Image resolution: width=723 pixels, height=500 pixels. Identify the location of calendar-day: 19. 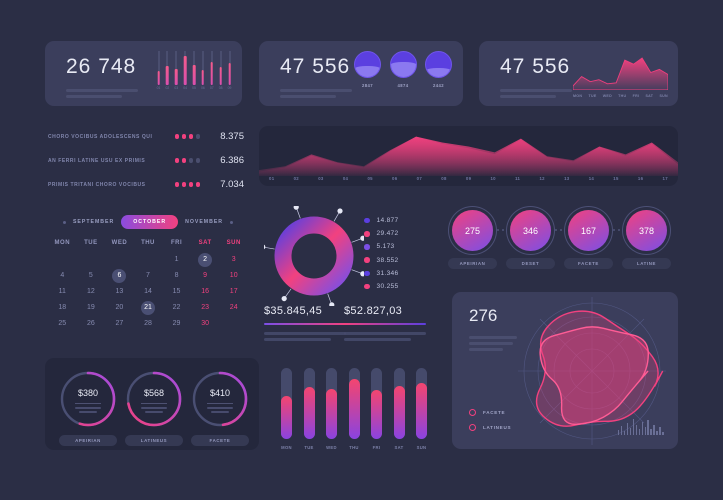
(90, 307).